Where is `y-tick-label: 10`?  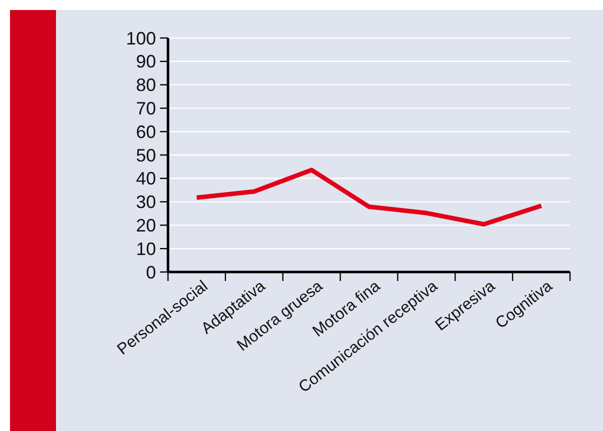
y-tick-label: 10 is located at coordinates (146, 248).